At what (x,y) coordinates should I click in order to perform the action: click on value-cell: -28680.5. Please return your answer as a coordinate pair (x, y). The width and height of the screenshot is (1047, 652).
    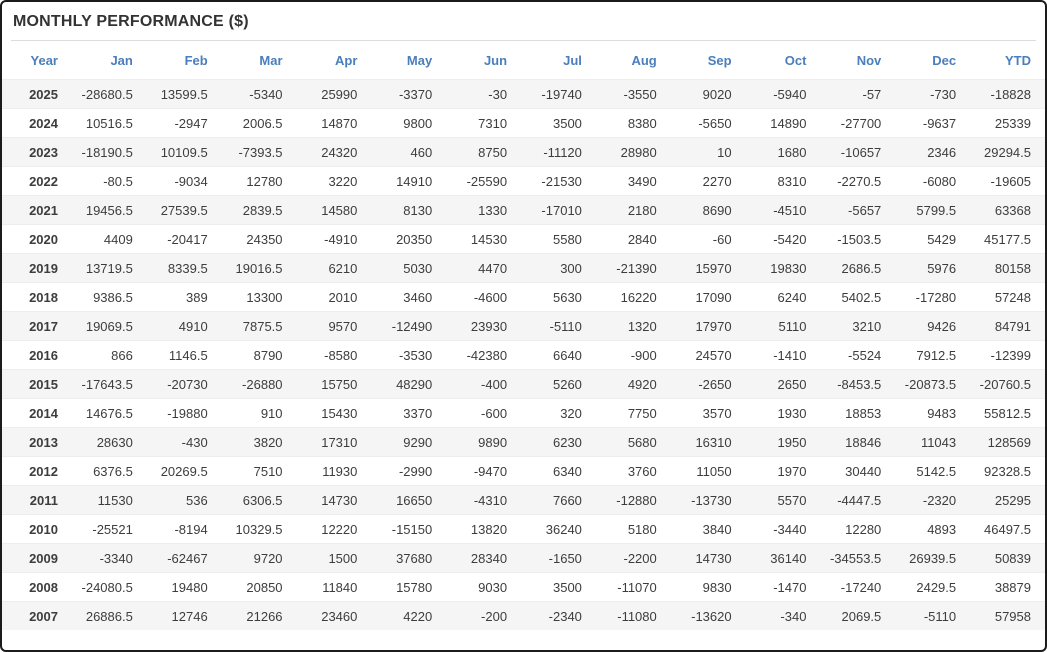
    Looking at the image, I should click on (107, 94).